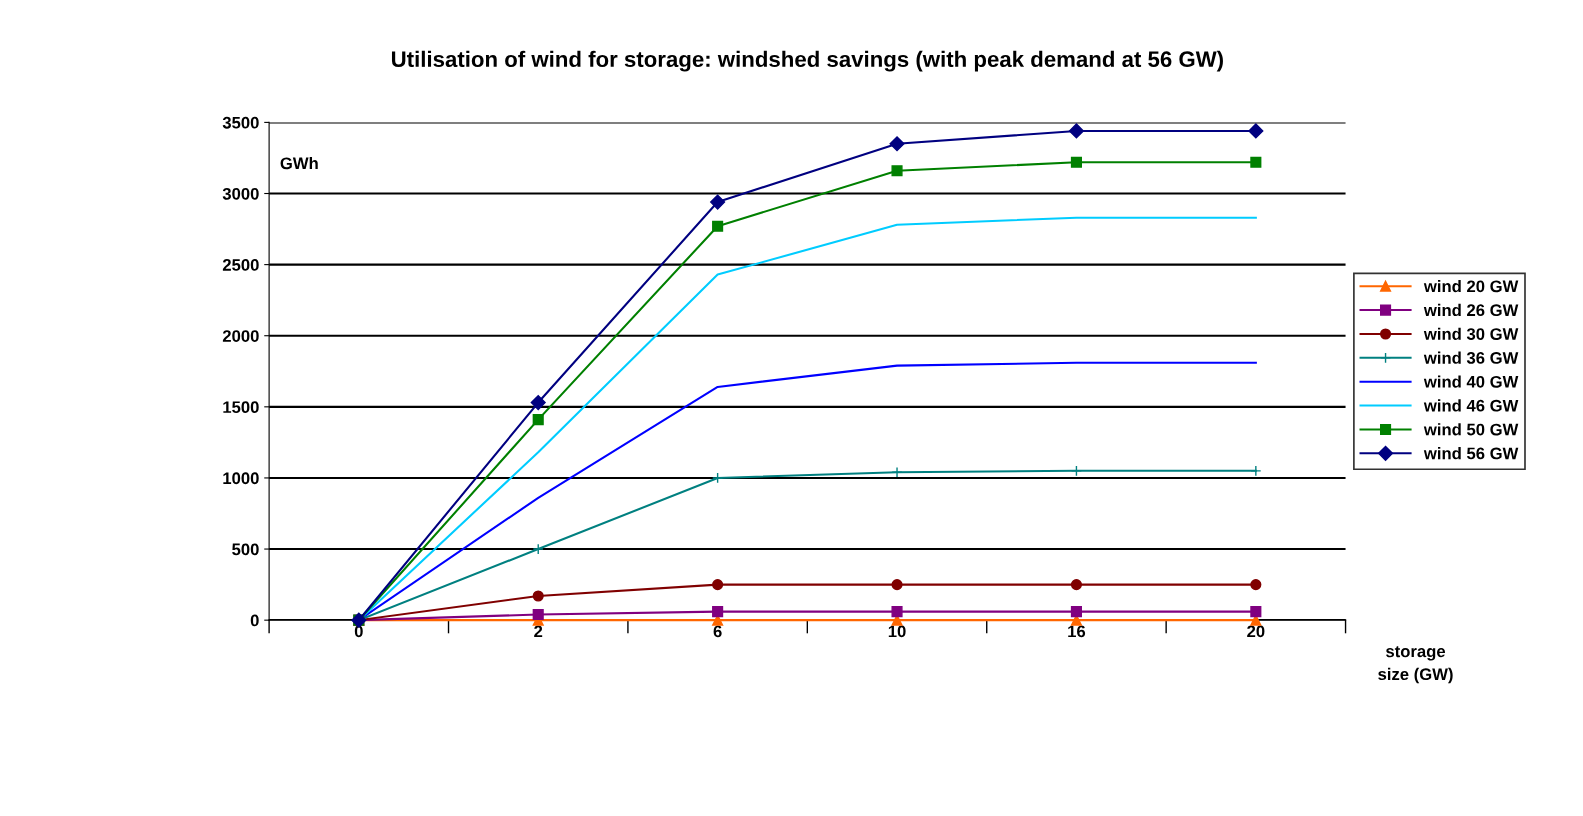 This screenshot has height=816, width=1583. I want to click on y-tick-label: 0, so click(254, 620).